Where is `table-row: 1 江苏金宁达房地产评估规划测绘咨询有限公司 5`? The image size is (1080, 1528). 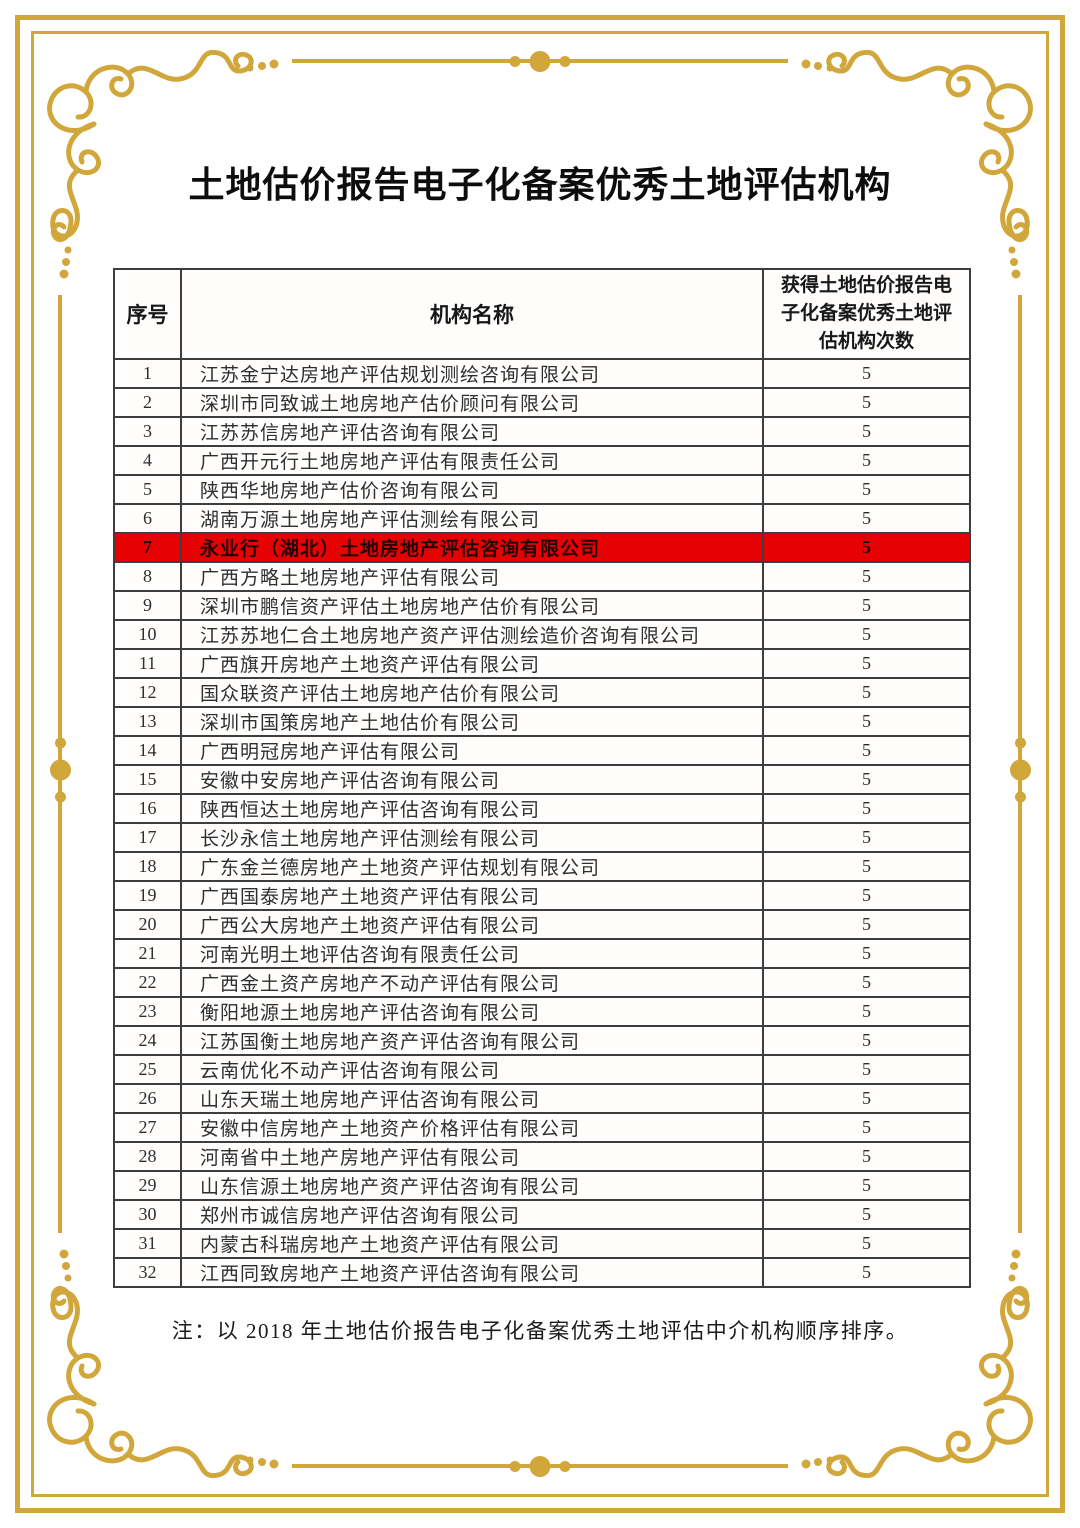 table-row: 1 江苏金宁达房地产评估规划测绘咨询有限公司 5 is located at coordinates (542, 374).